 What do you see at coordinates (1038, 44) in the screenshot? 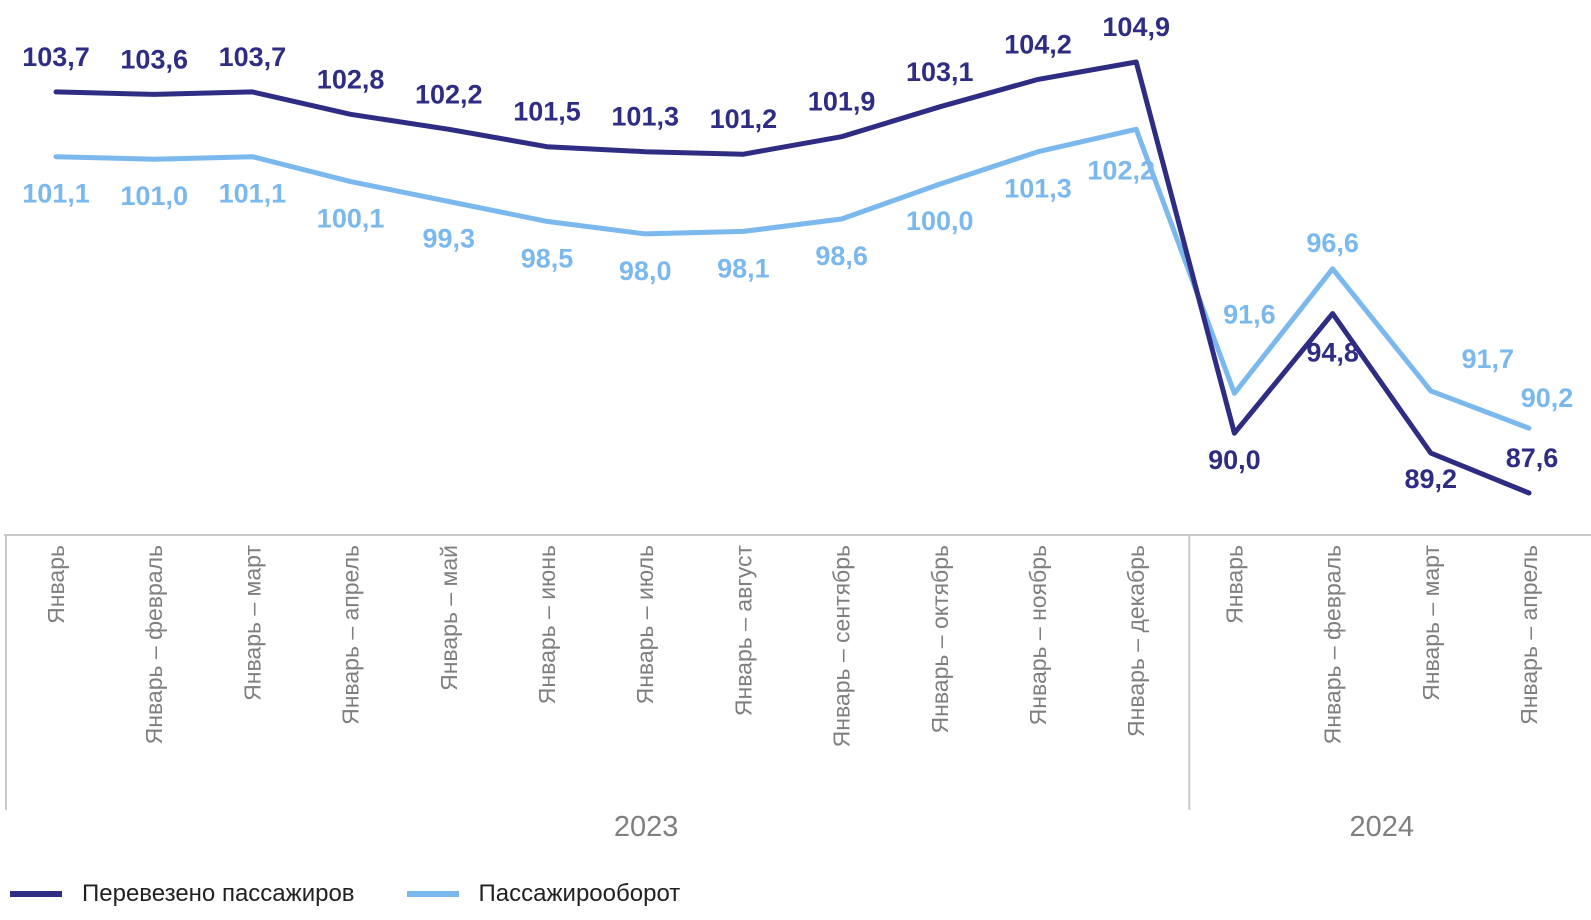
I see `data-label: 104,2` at bounding box center [1038, 44].